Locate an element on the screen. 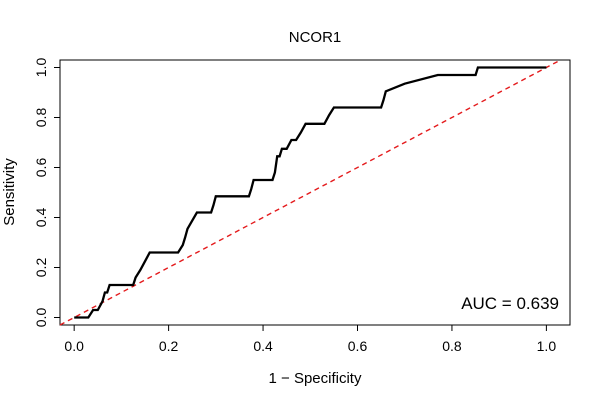 Image resolution: width=600 pixels, height=400 pixels. x-tick-label: 0.0 is located at coordinates (74, 346).